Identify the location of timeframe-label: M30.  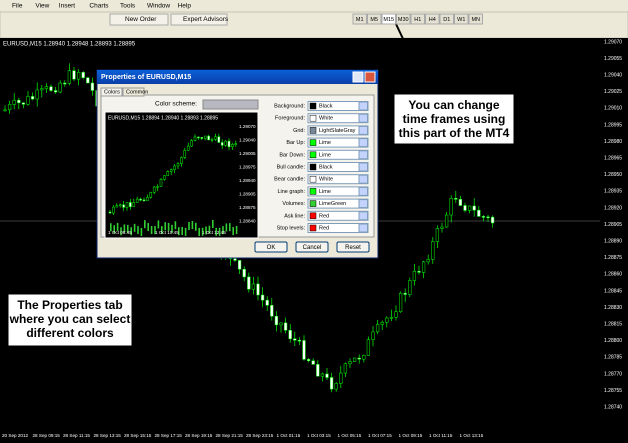
(403, 20).